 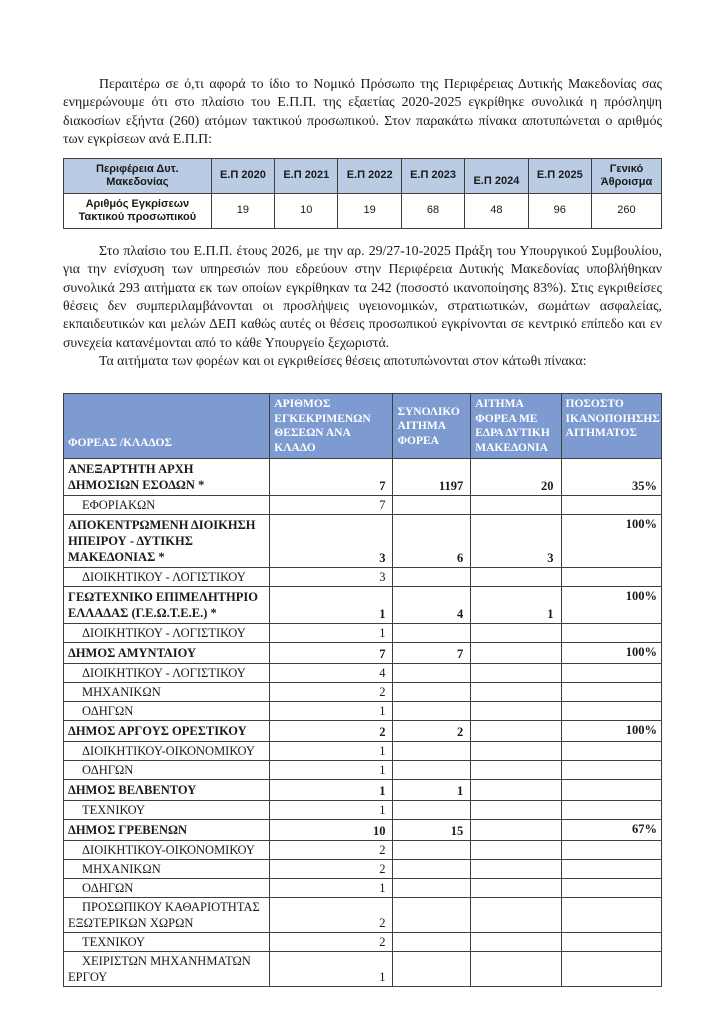 I want to click on branch-row: ΜΗΧΑΝΙΚΩΝ 2, so click(x=362, y=692).